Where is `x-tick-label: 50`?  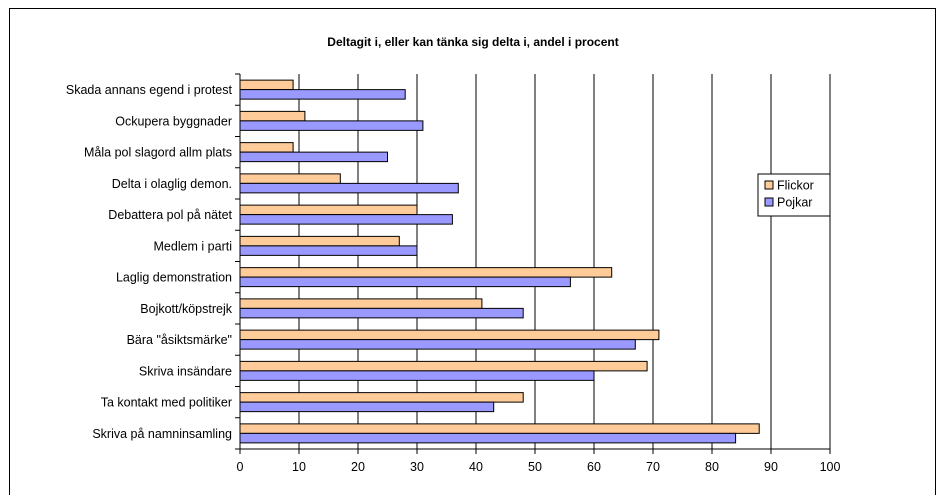 x-tick-label: 50 is located at coordinates (535, 467).